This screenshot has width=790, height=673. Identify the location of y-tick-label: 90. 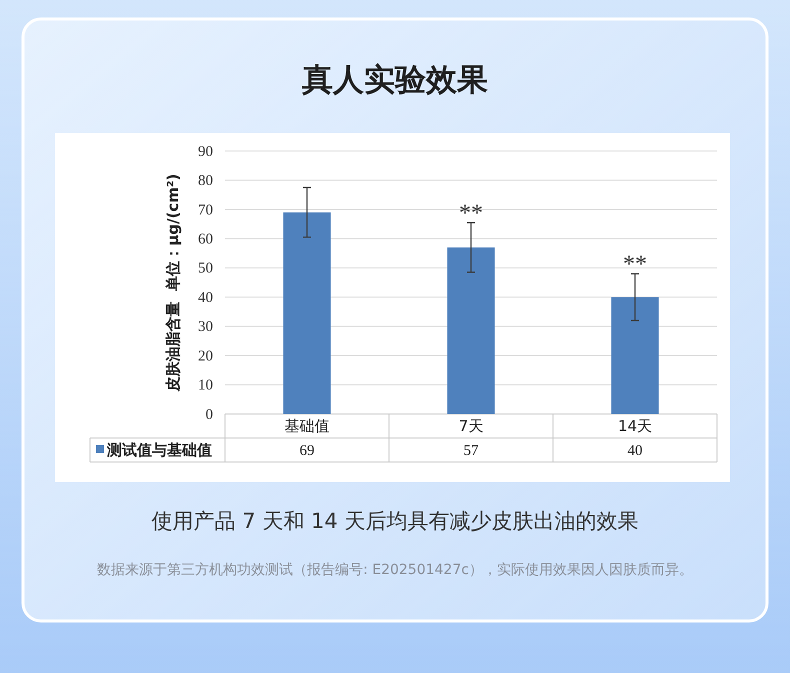
(205, 152).